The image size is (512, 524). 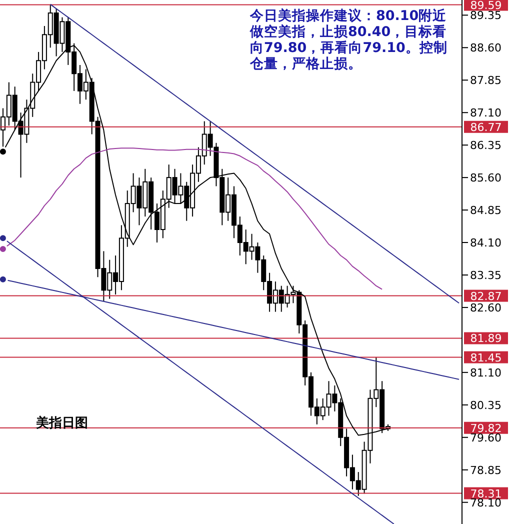 What do you see at coordinates (486, 275) in the screenshot?
I see `y-tick-label: 83.35` at bounding box center [486, 275].